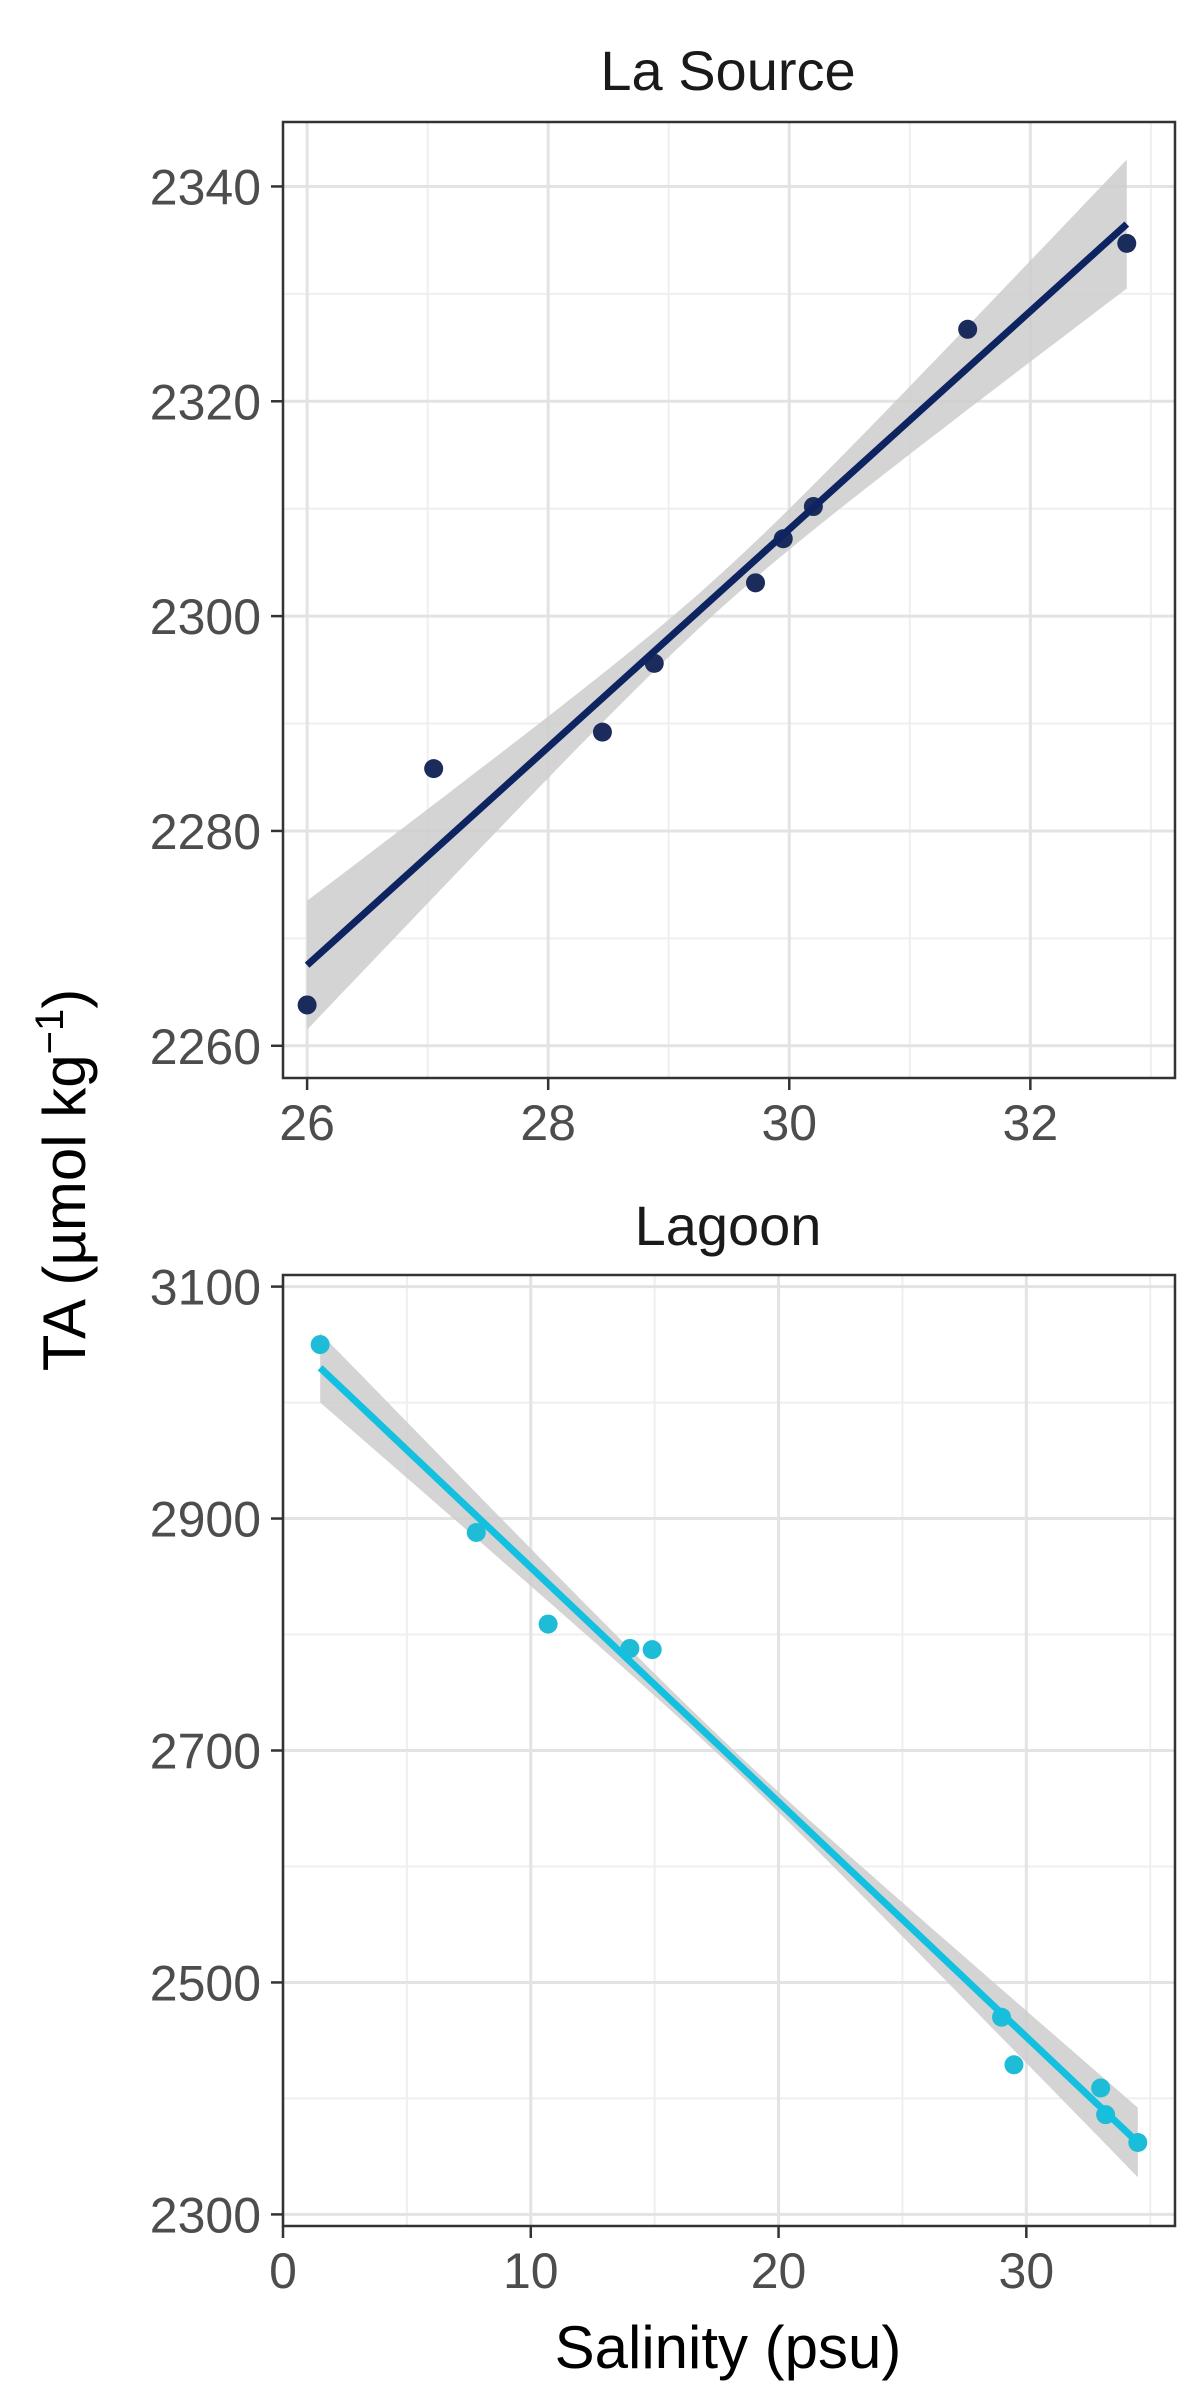 This screenshot has width=1200, height=2400. I want to click on x-tick-label: 20, so click(779, 2271).